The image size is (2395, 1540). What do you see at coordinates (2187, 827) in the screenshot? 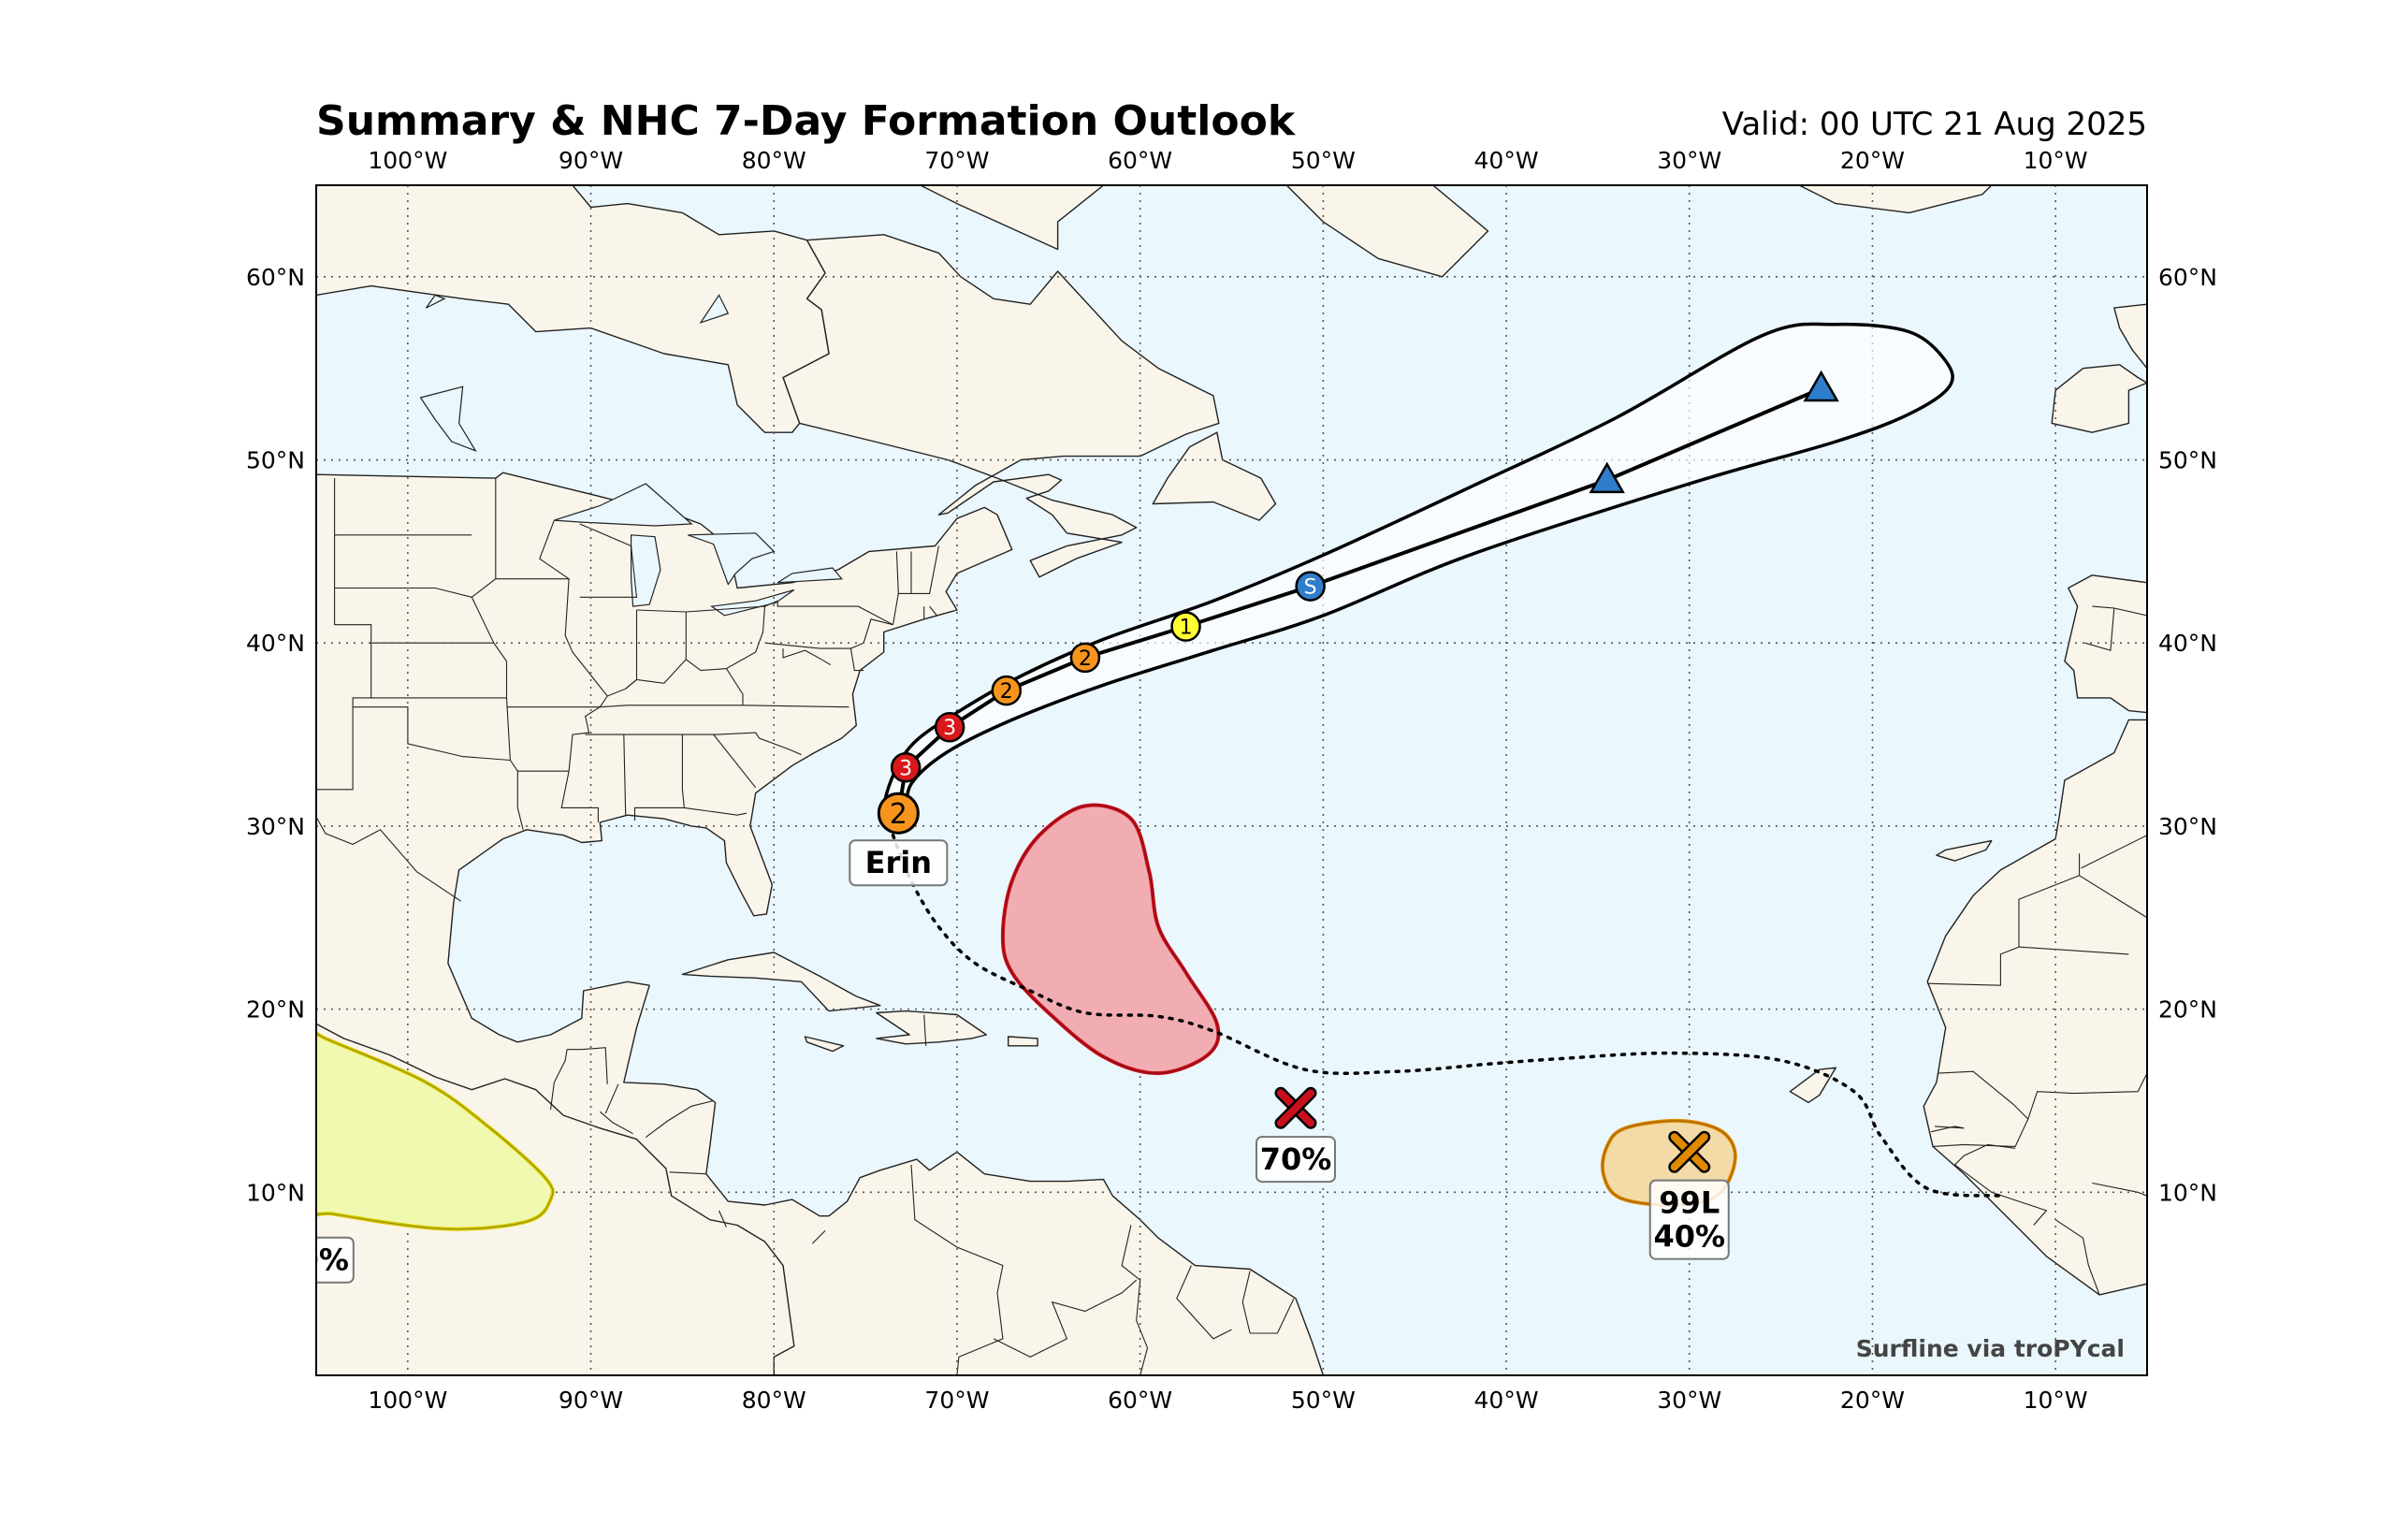
I see `lat-tick-right-2: 30°N` at bounding box center [2187, 827].